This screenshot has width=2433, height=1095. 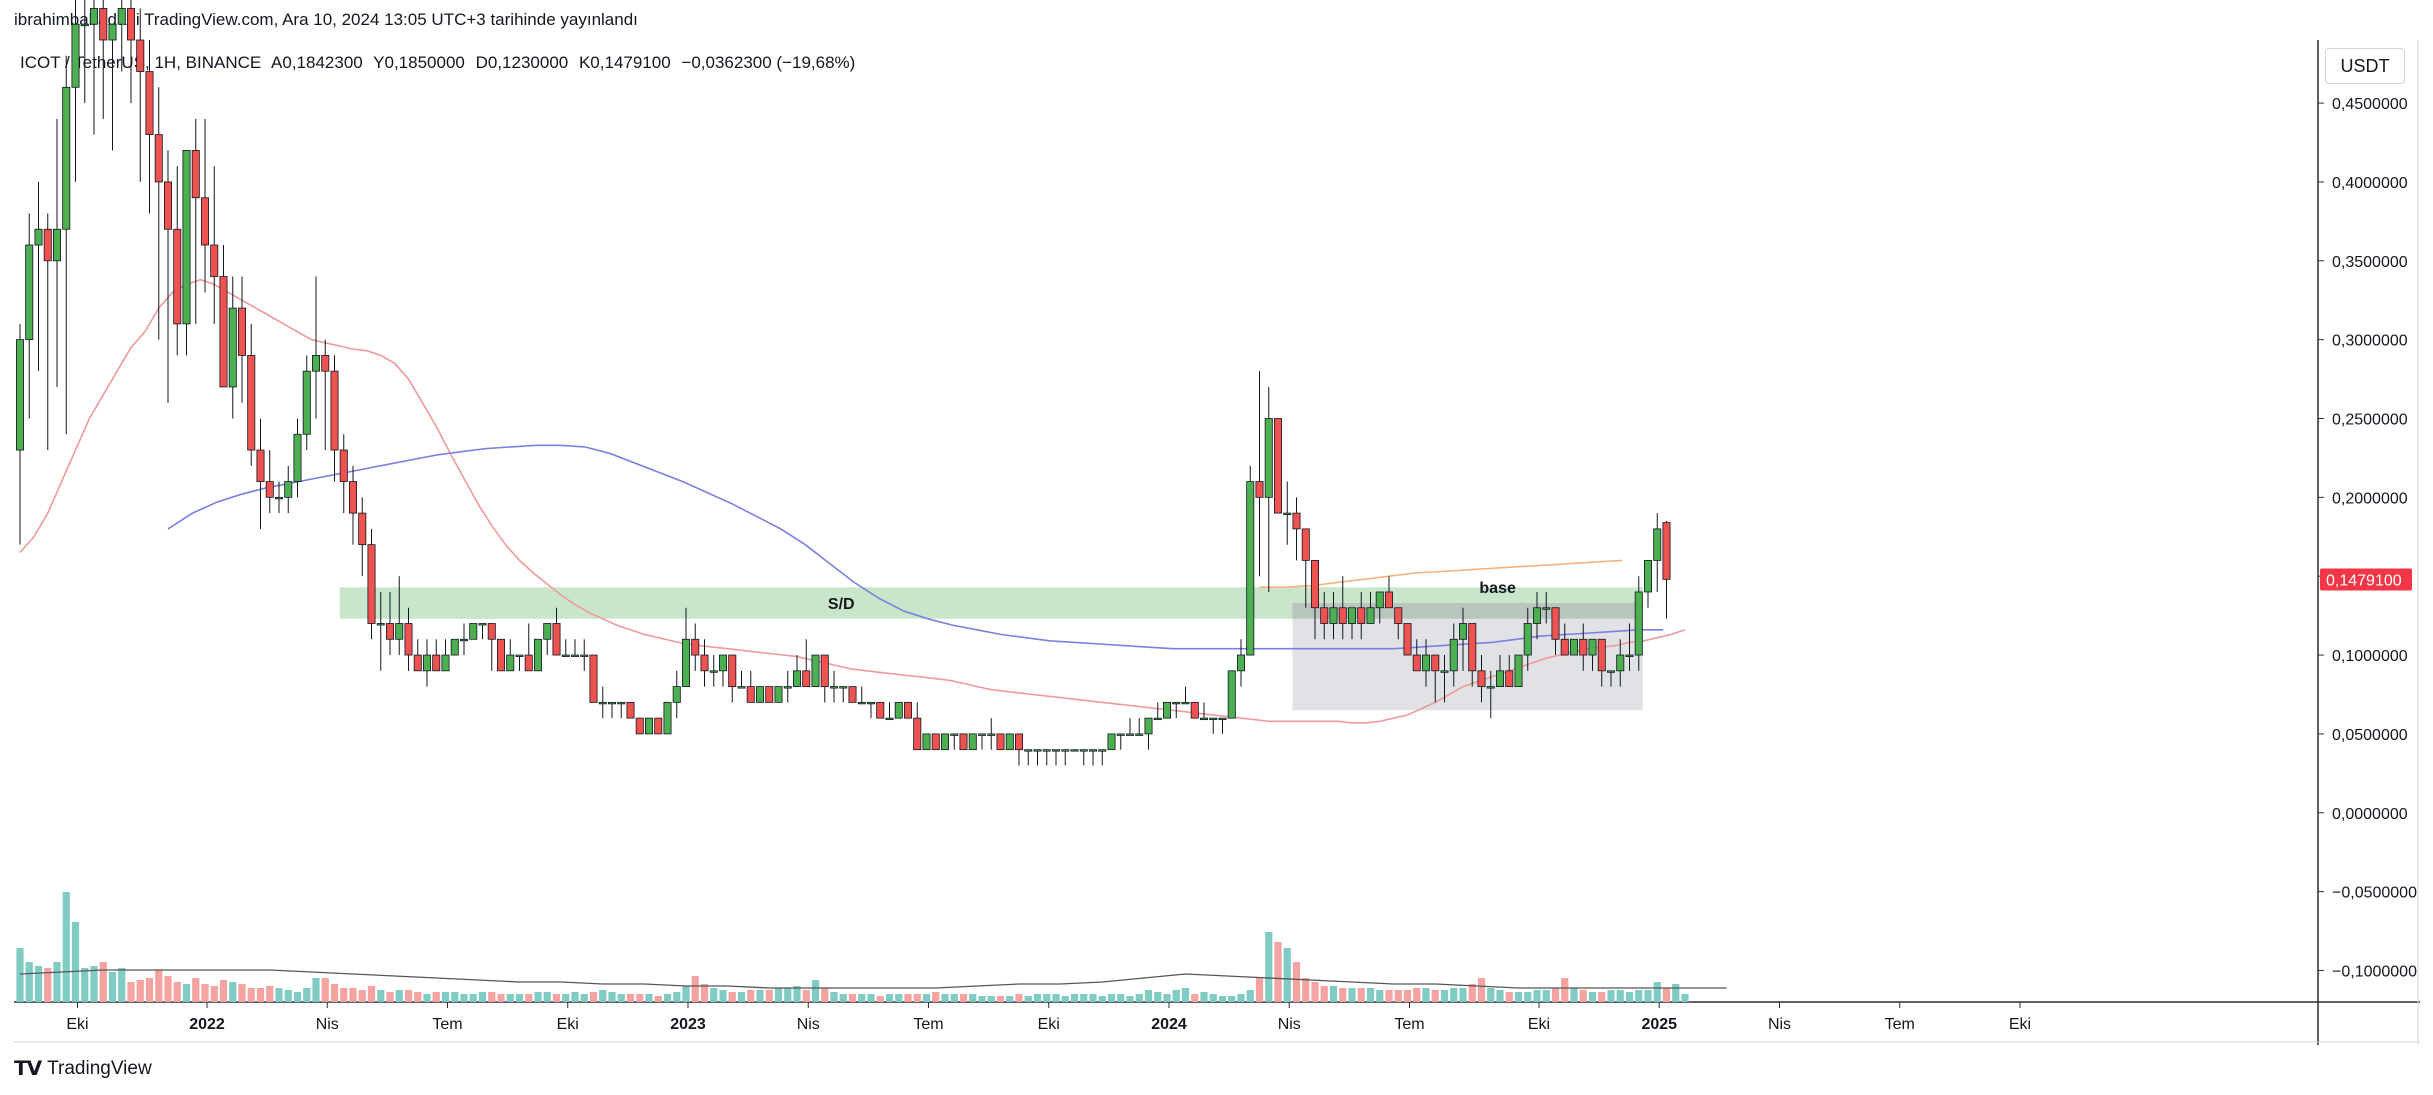 I want to click on y-tick-label: −0,1000000, so click(x=2374, y=971).